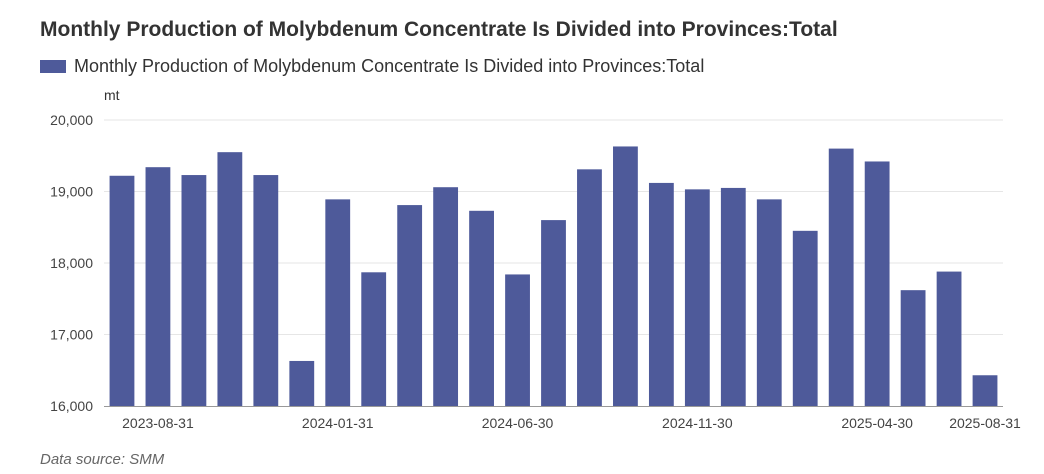 This screenshot has width=1044, height=474. I want to click on data-source: Data source: SMM, so click(102, 459).